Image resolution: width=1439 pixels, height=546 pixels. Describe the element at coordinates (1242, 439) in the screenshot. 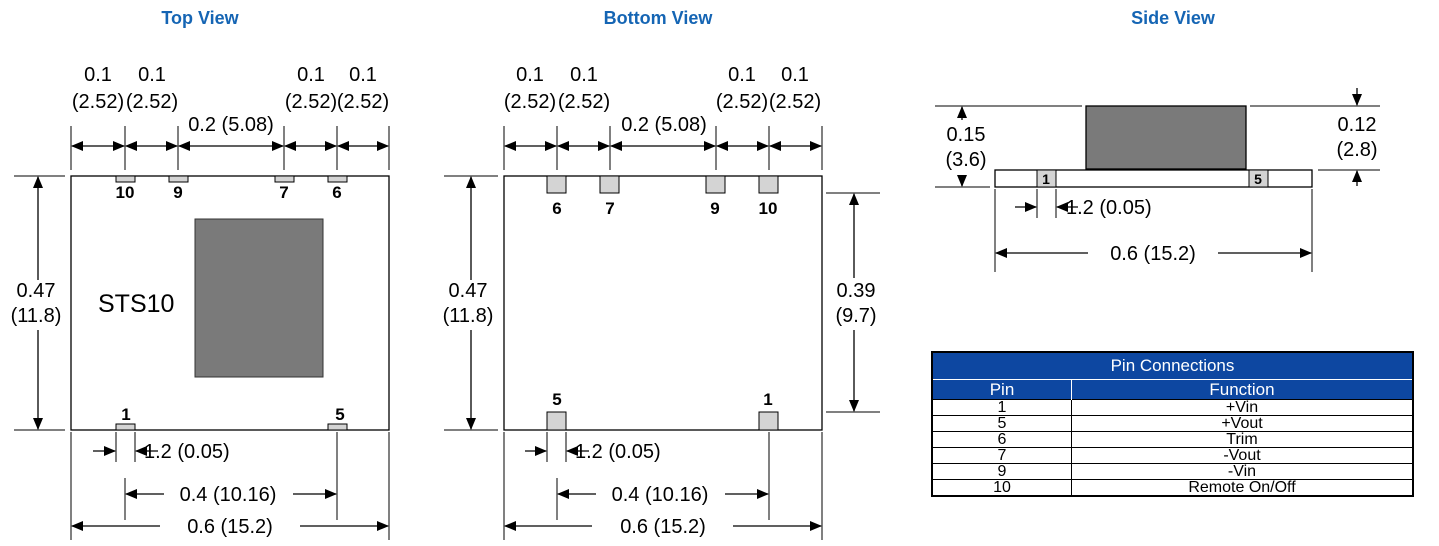

I see `function-cell: Trim` at that location.